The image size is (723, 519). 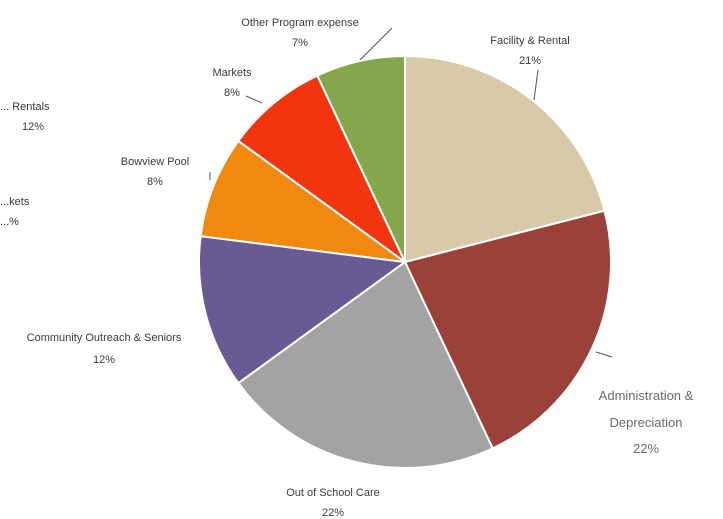 What do you see at coordinates (104, 360) in the screenshot?
I see `pct-community-outreach: 12%` at bounding box center [104, 360].